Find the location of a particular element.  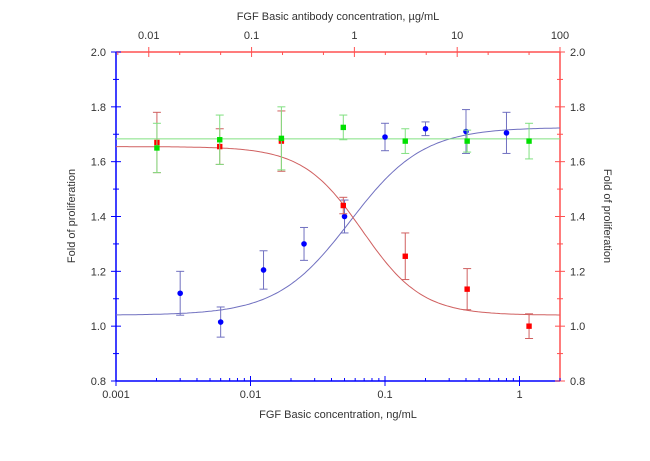

y2-tick-label: 1.0 is located at coordinates (577, 327).